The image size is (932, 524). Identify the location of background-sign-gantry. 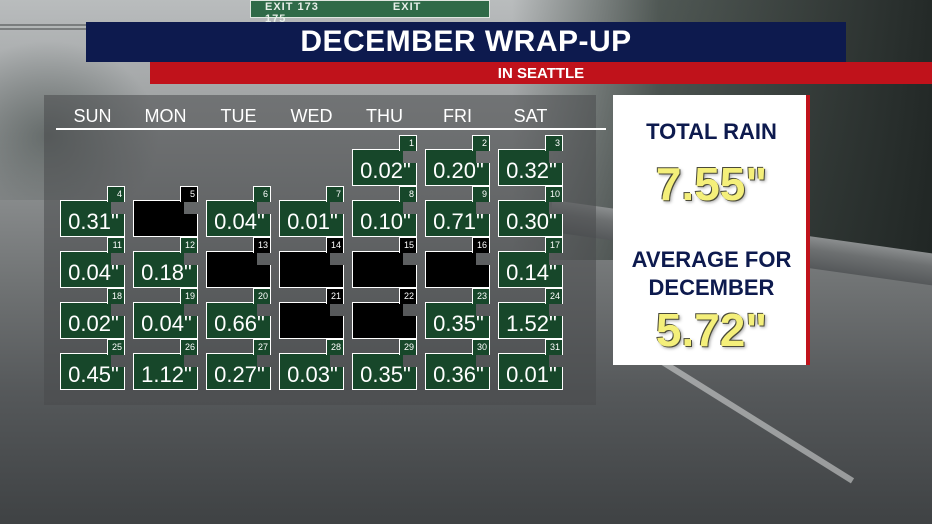
(45, 27).